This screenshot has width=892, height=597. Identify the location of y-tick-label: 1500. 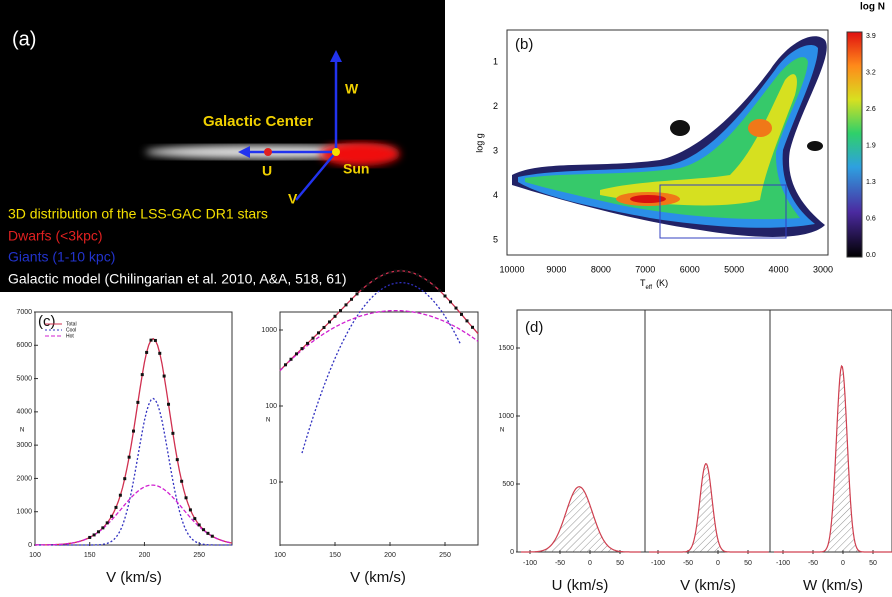
(506, 348).